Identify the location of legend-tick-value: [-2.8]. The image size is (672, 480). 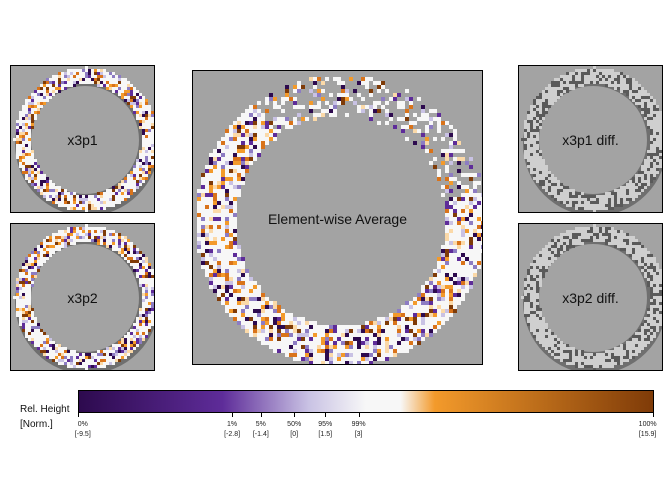
(232, 434).